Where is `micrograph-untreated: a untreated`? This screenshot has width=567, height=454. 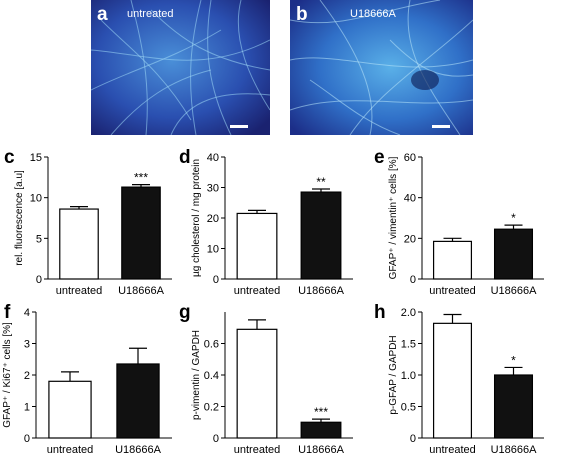 micrograph-untreated: a untreated is located at coordinates (180, 67).